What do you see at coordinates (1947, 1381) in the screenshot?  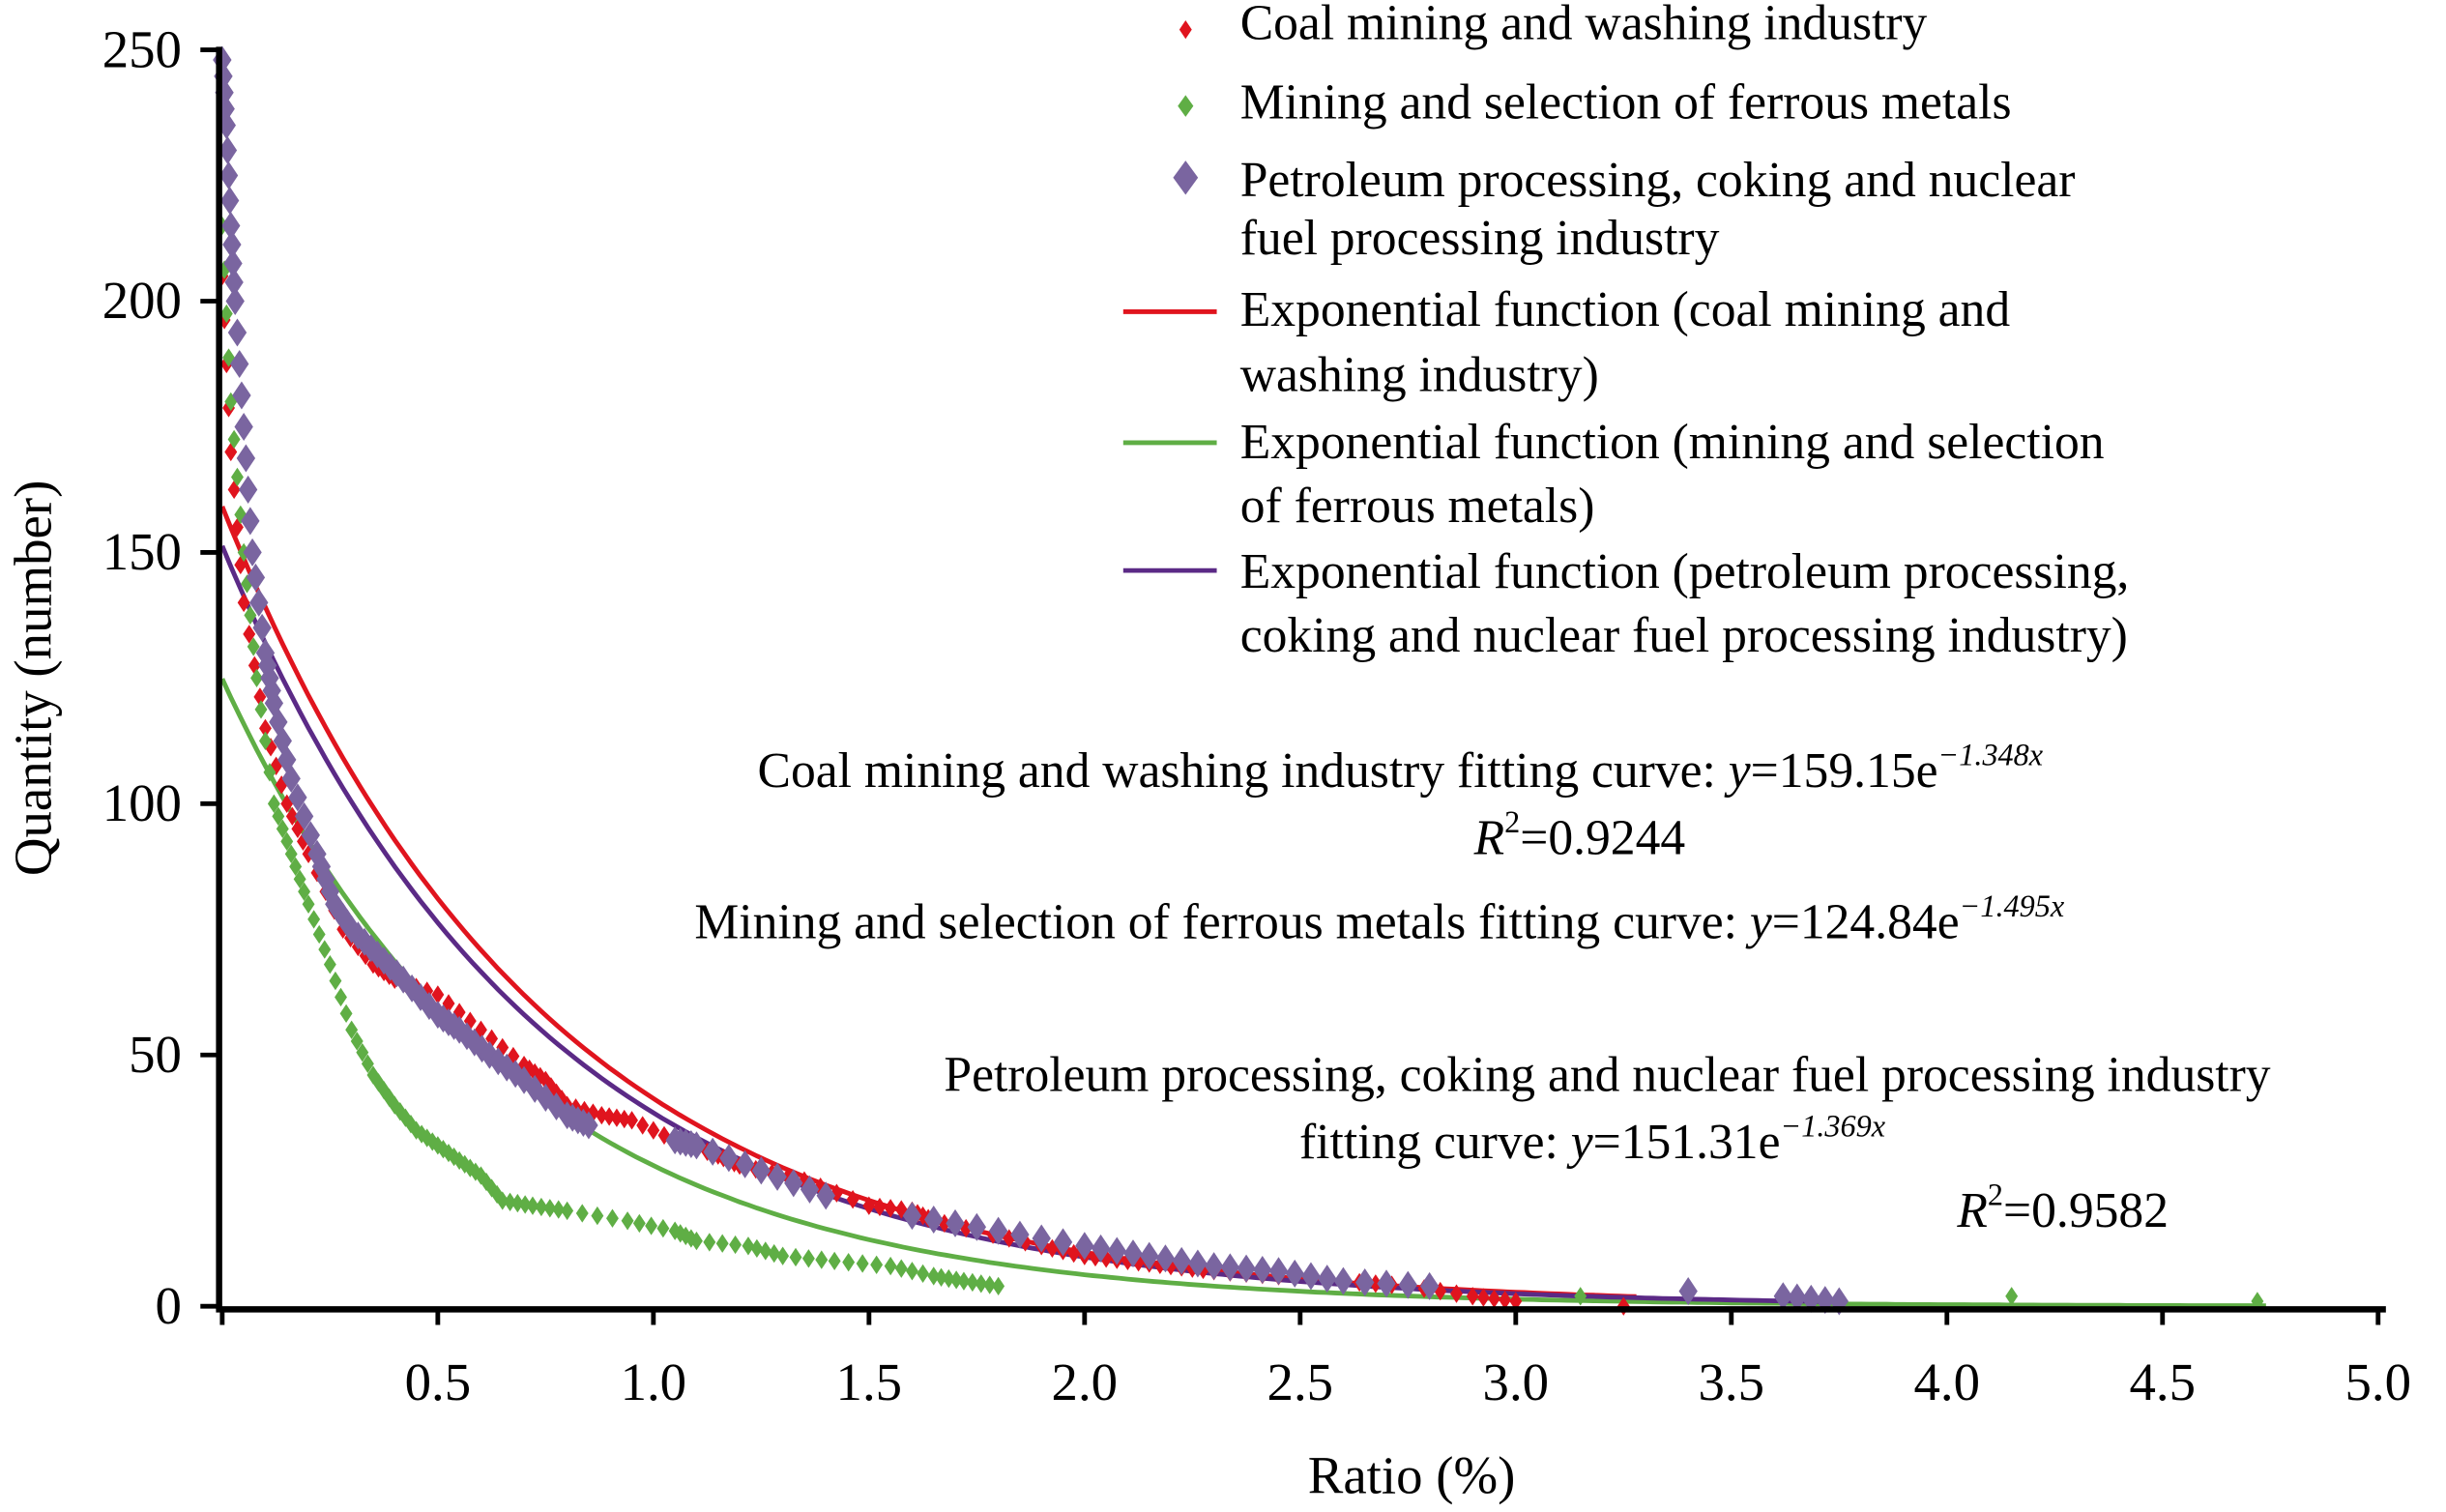 I see `x-tick-label: 4.0` at bounding box center [1947, 1381].